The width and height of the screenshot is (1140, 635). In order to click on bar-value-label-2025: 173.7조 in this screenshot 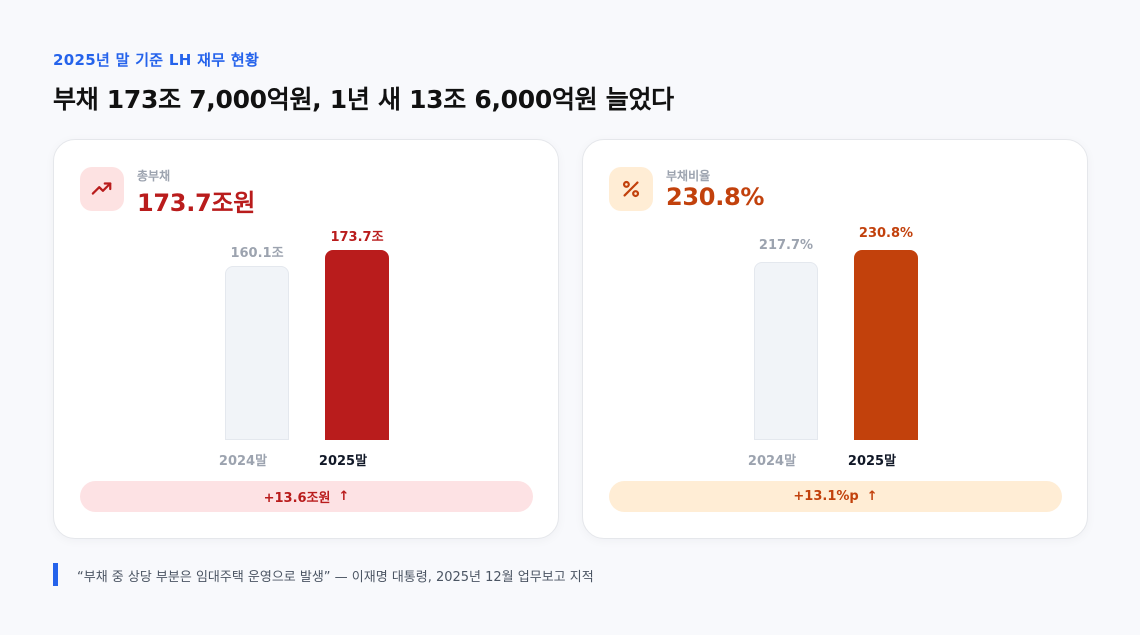, I will do `click(357, 237)`.